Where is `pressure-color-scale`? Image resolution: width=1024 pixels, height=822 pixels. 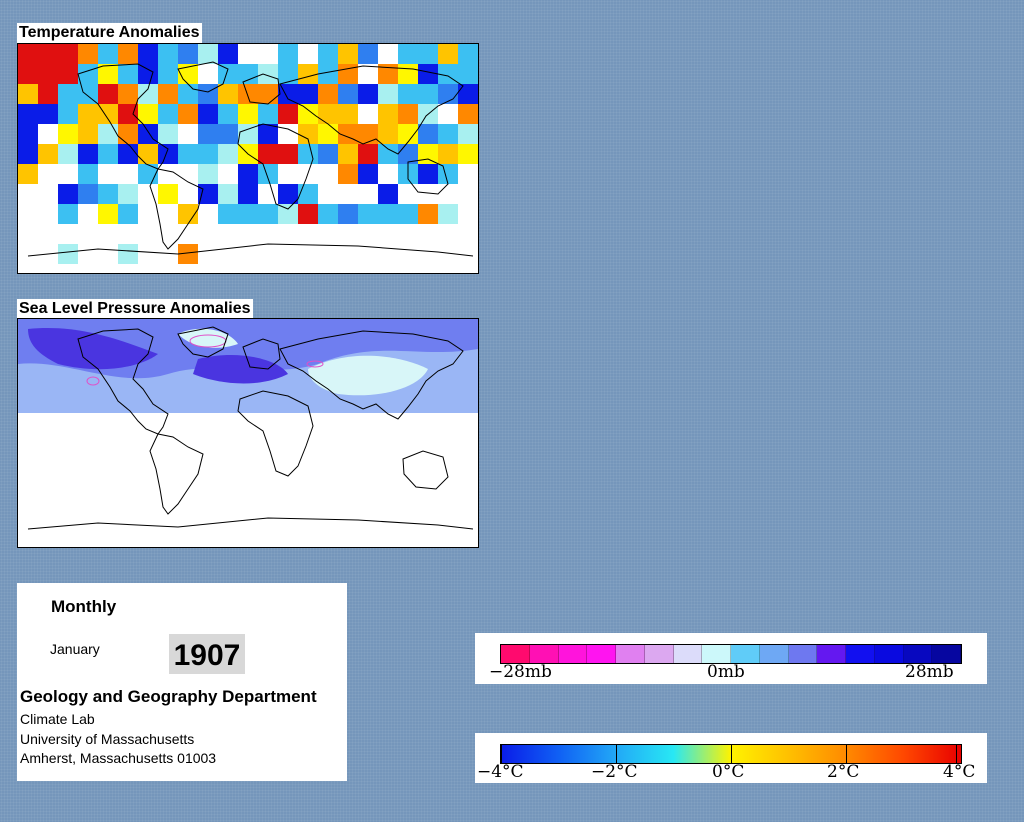 pressure-color-scale is located at coordinates (731, 654).